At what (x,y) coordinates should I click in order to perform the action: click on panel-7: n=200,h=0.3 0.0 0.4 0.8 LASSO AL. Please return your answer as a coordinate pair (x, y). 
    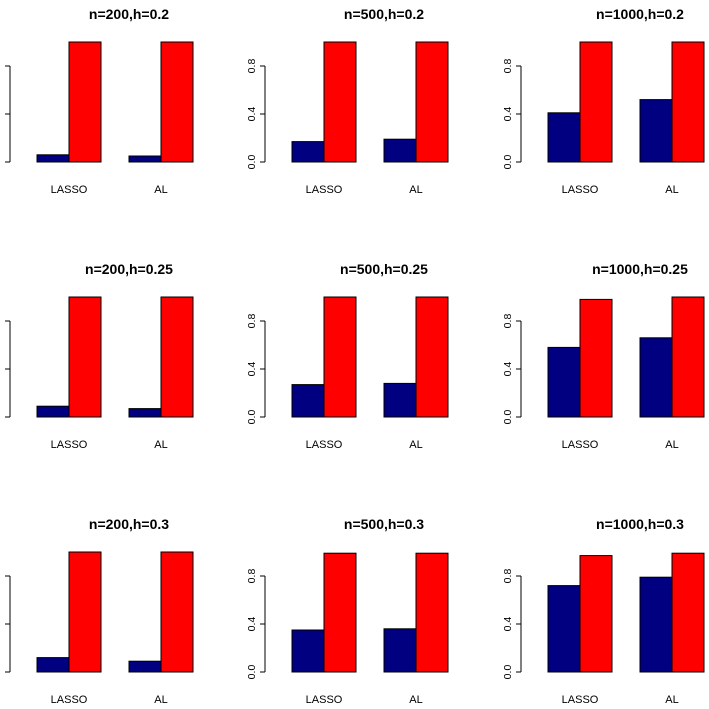
    Looking at the image, I should click on (97, 611).